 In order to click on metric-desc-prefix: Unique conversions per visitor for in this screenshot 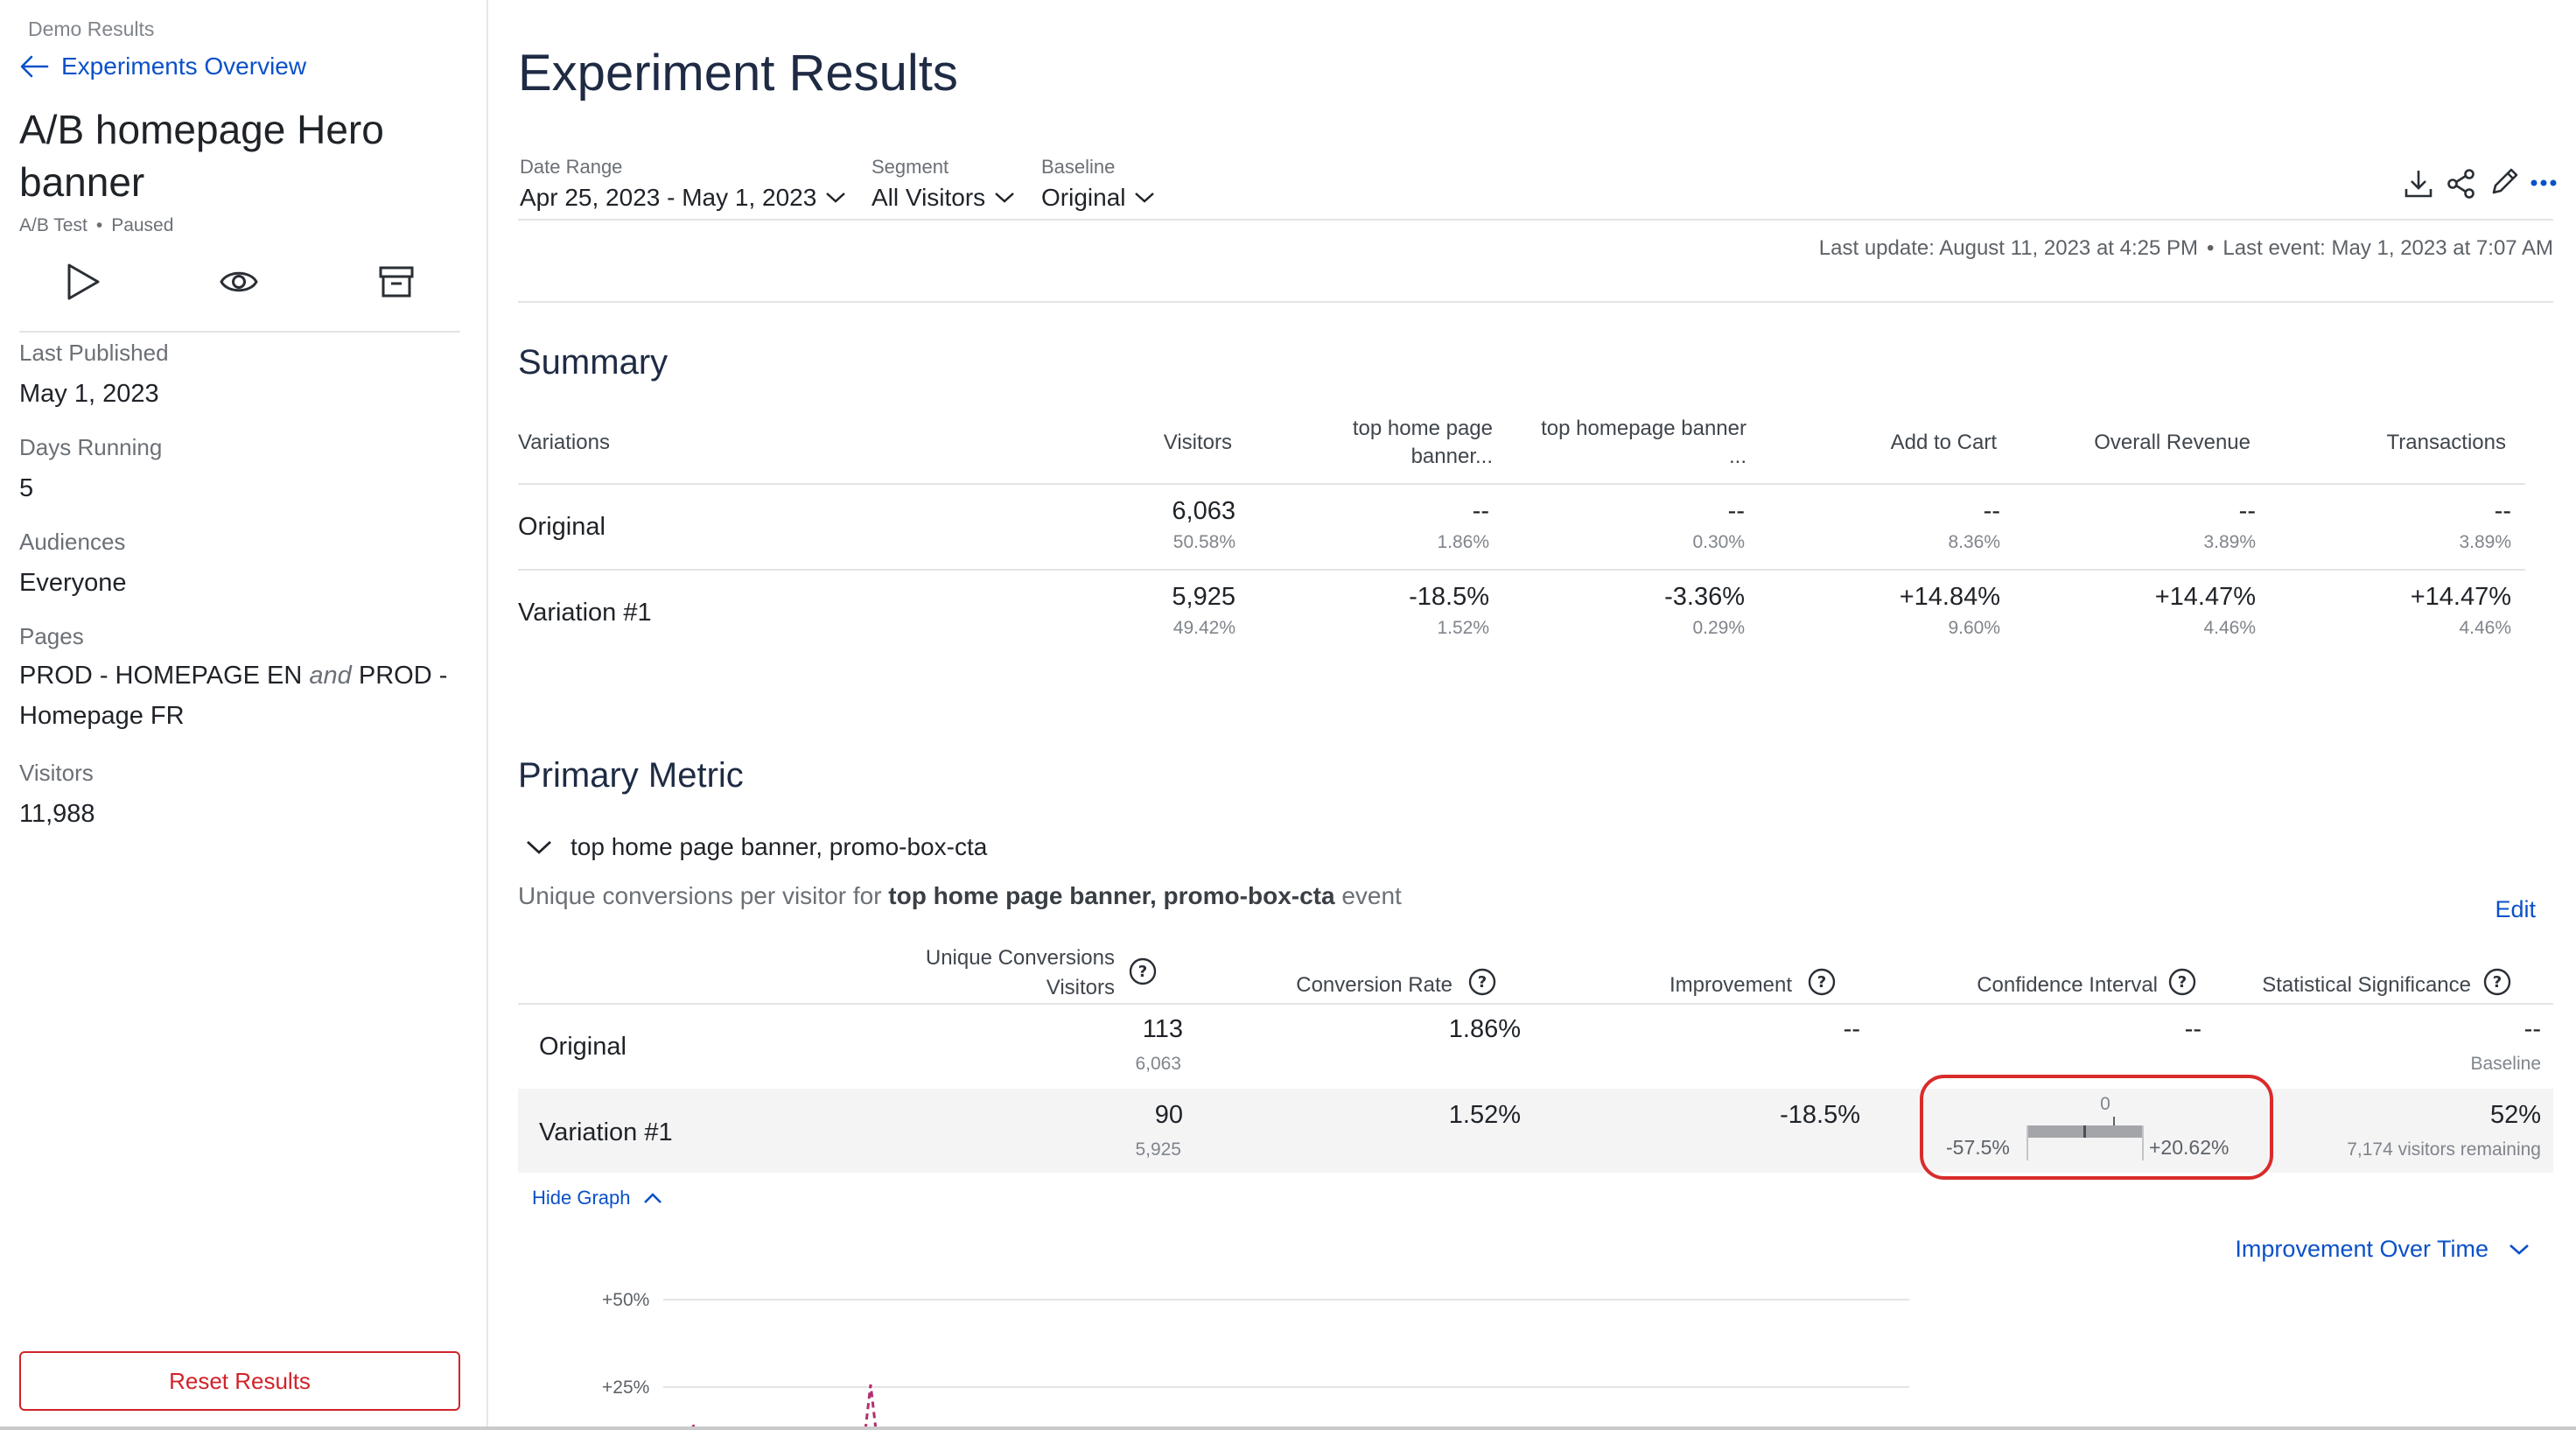, I will do `click(700, 896)`.